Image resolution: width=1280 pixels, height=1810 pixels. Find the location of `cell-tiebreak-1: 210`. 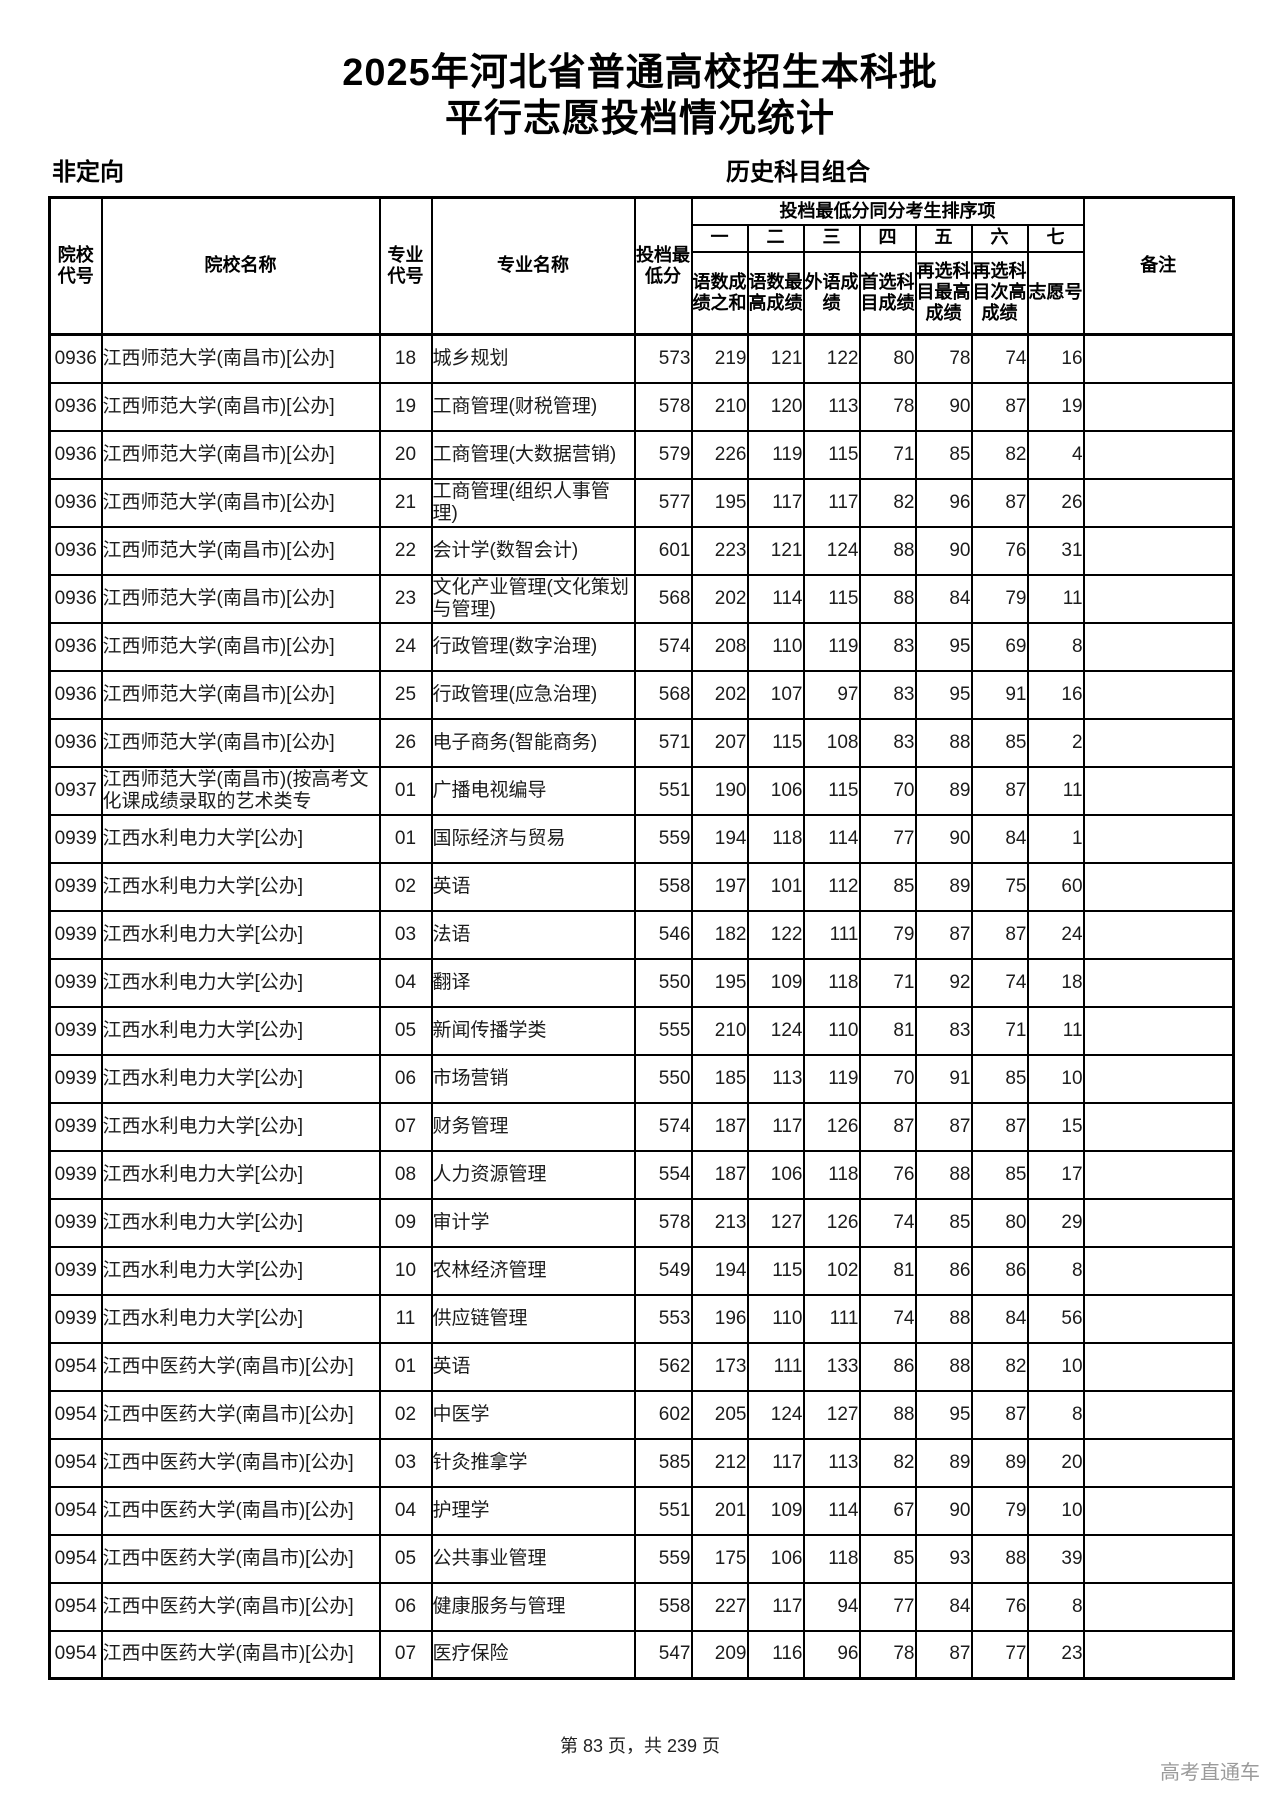

cell-tiebreak-1: 210 is located at coordinates (719, 406).